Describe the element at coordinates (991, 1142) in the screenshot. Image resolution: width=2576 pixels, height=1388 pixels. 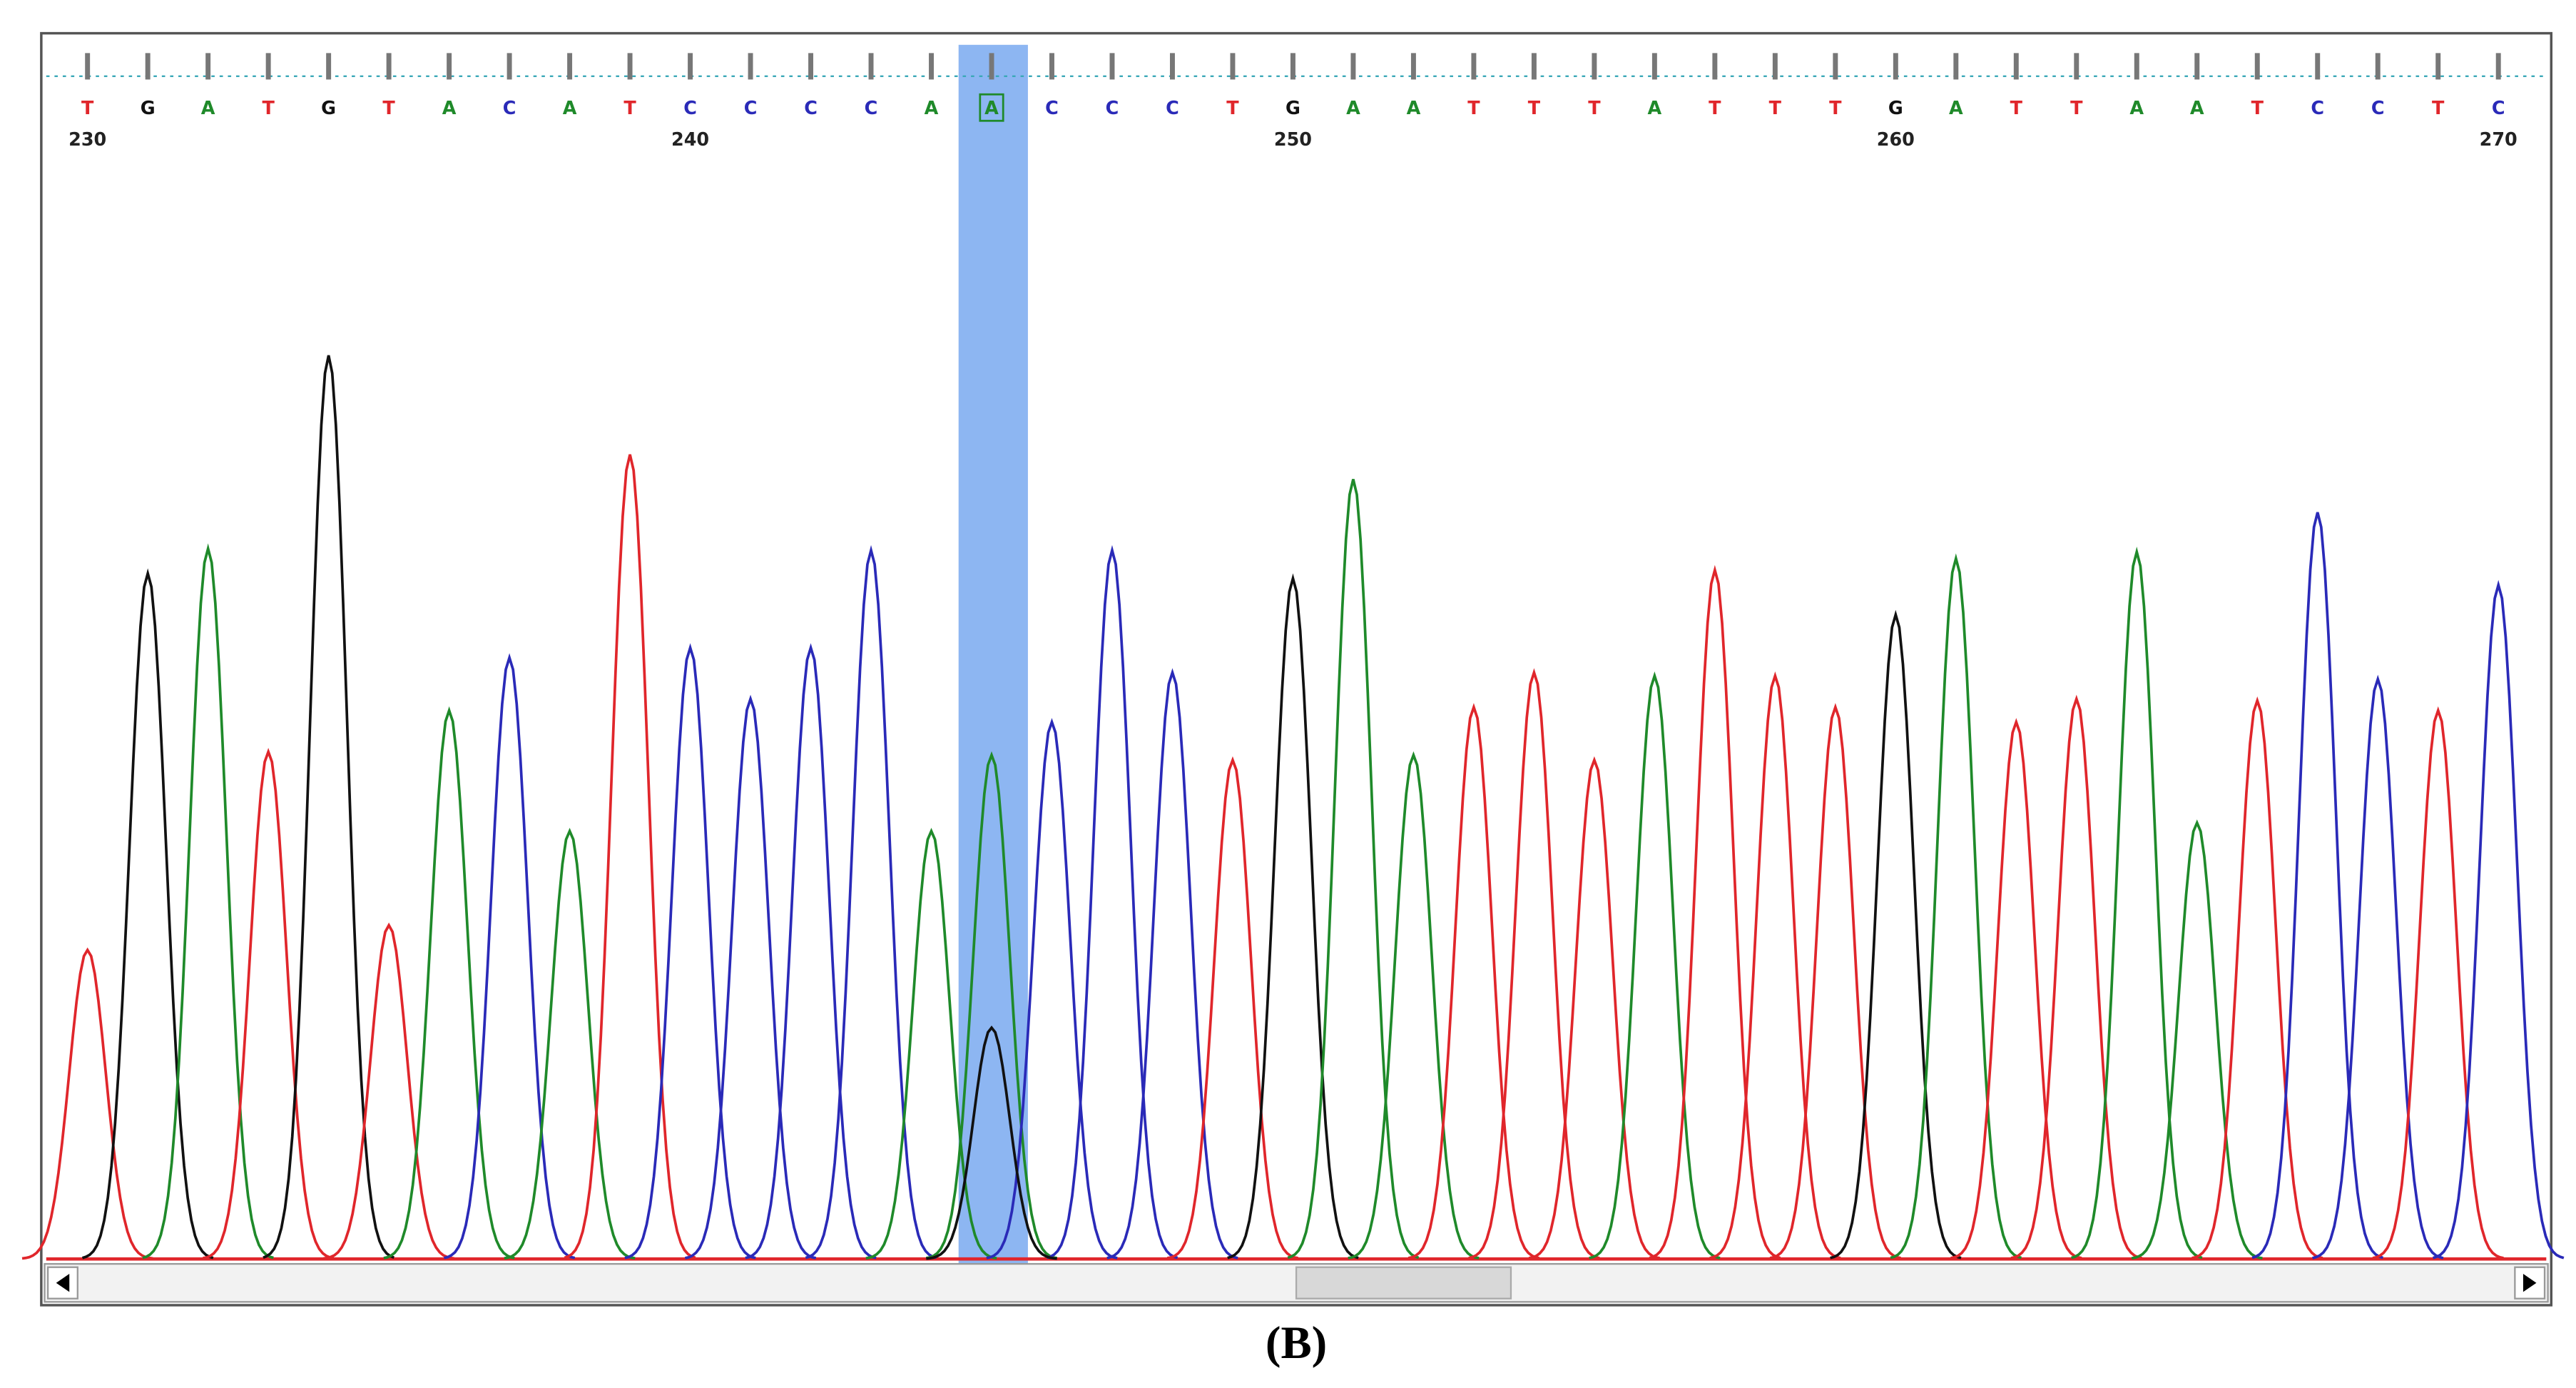
I see `secondary-peak` at that location.